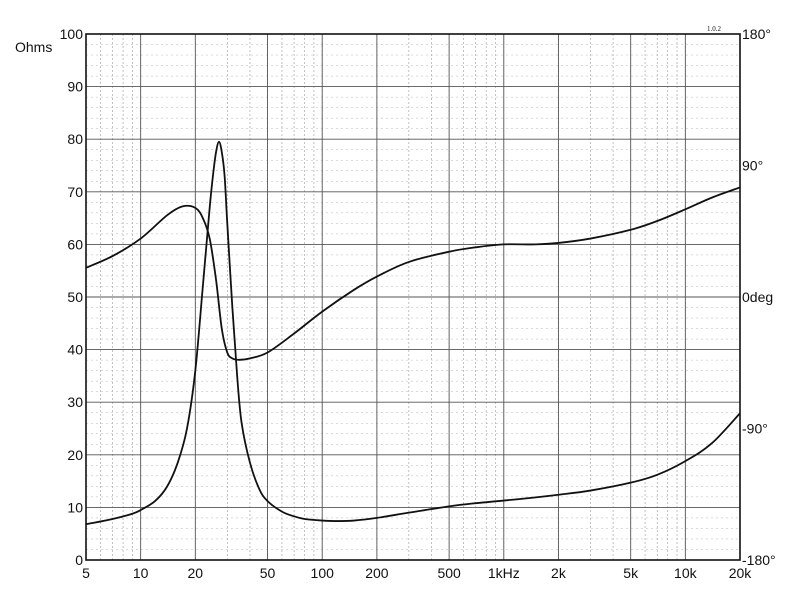 This screenshot has height=605, width=800. Describe the element at coordinates (417, 573) in the screenshot. I see `x-tick-labels: 5 10 20 50 100 200 500 1kHz 2k 5k 10k 20k` at that location.